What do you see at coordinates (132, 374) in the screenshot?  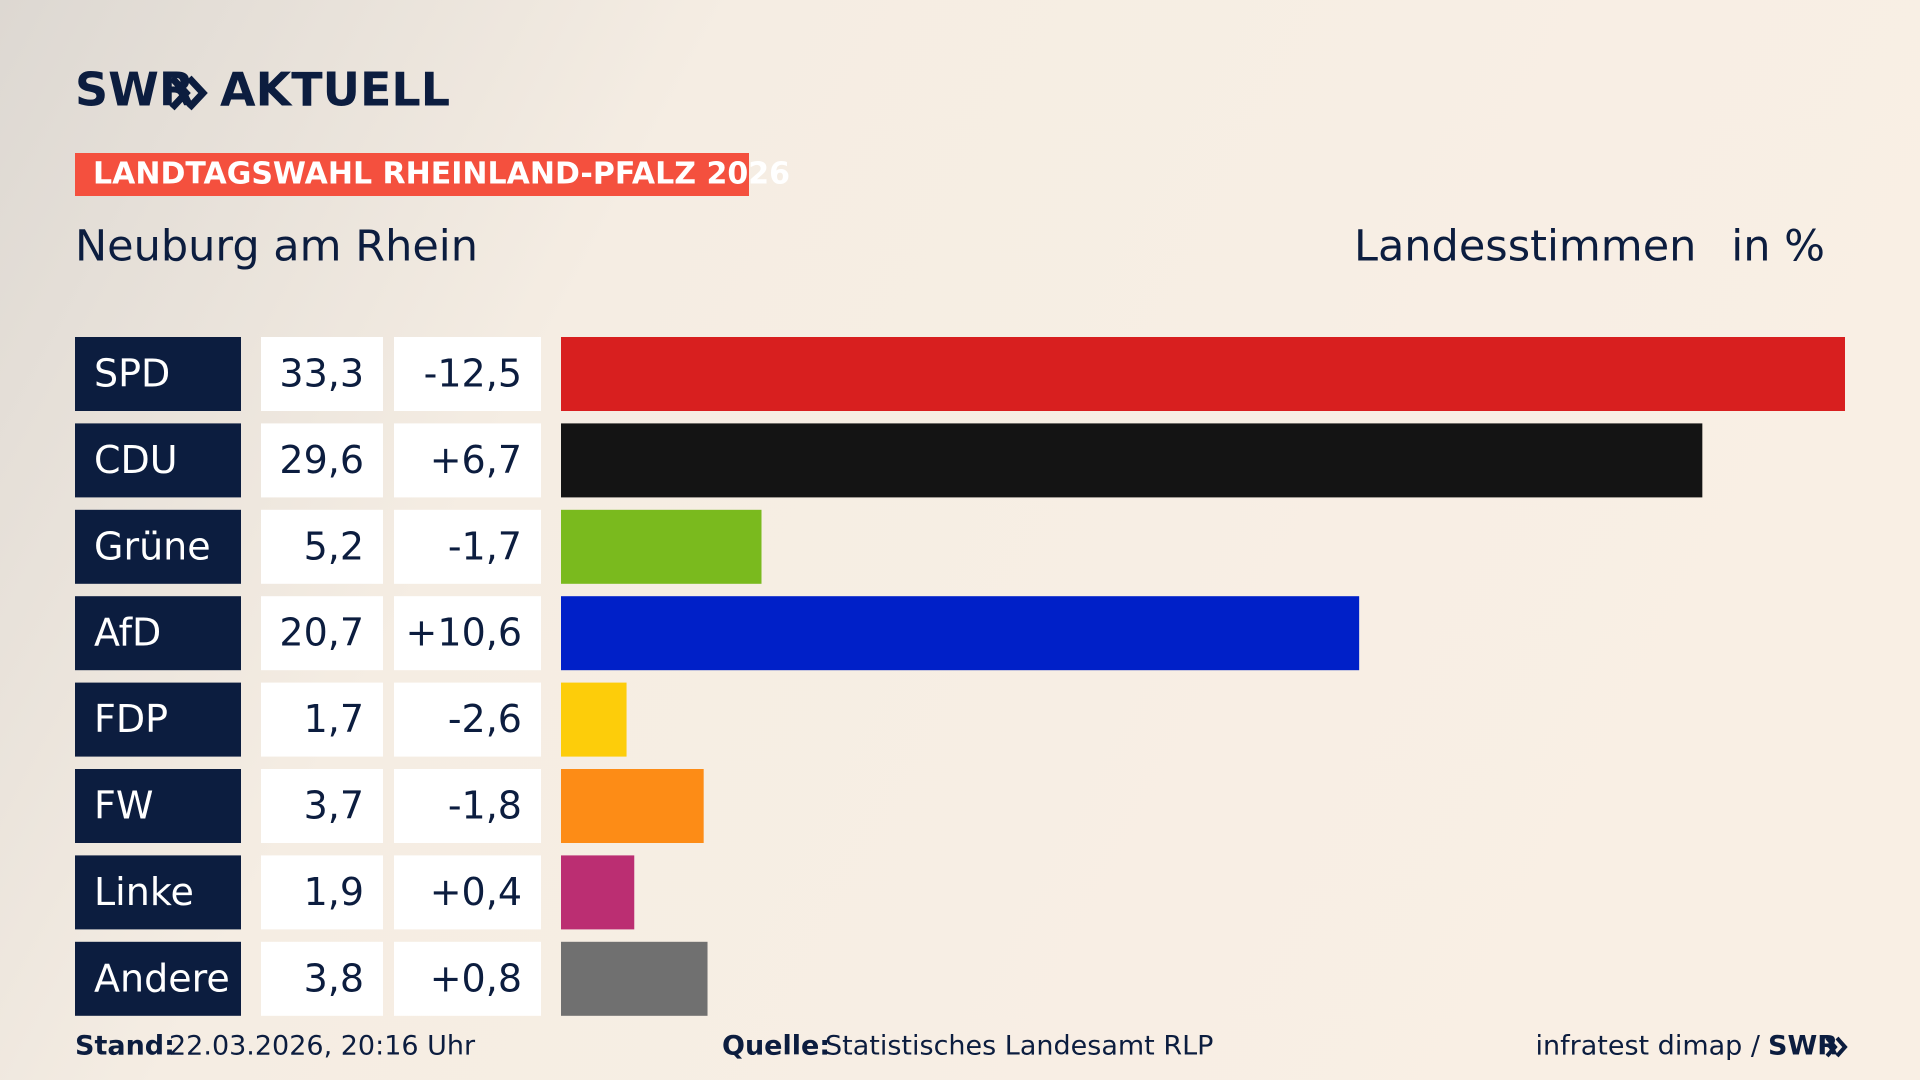 I see `party-label: SPD` at bounding box center [132, 374].